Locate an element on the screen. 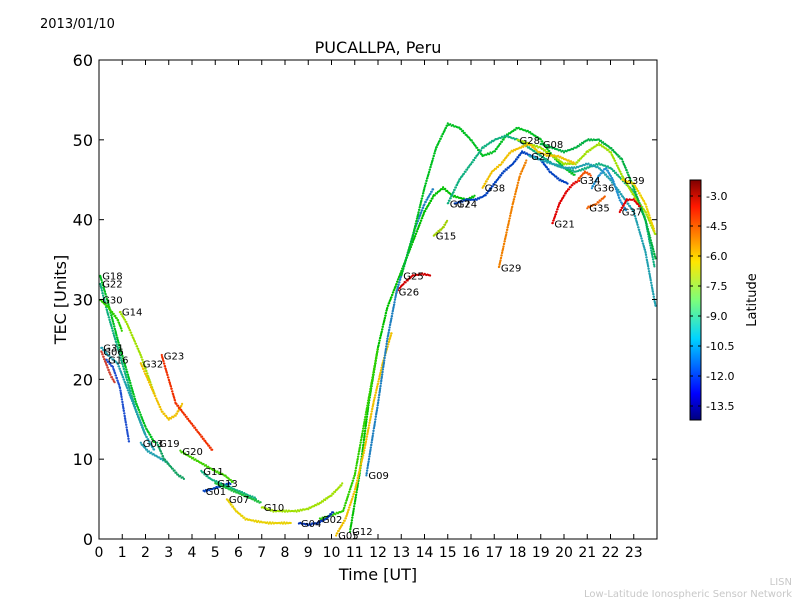 This screenshot has height=600, width=800. satellite-label: G30 is located at coordinates (112, 301).